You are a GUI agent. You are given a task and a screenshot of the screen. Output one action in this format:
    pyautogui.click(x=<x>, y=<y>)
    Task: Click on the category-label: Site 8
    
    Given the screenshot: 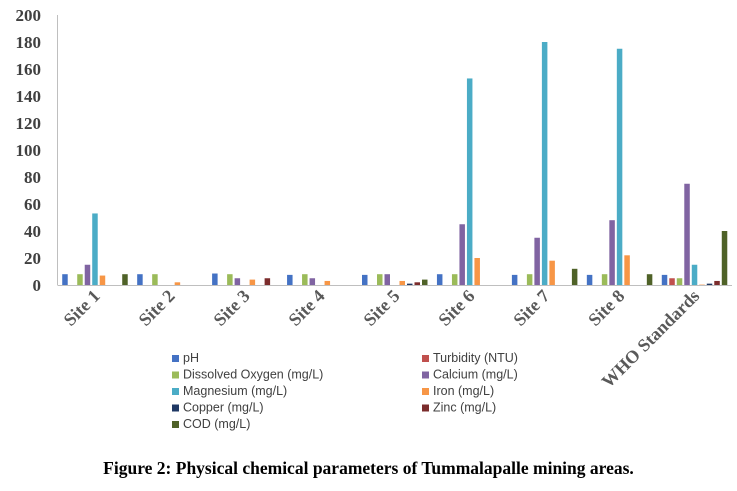 What is the action you would take?
    pyautogui.click(x=606, y=308)
    